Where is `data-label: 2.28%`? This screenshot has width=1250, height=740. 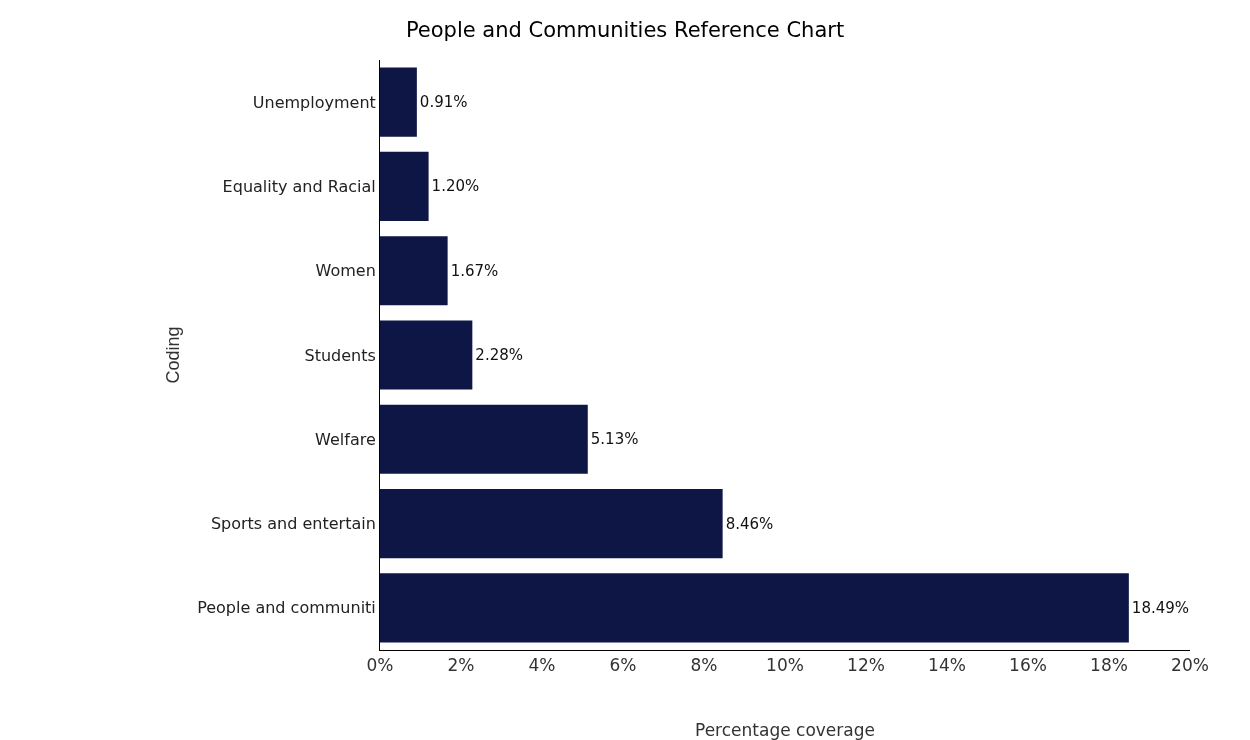
data-label: 2.28% is located at coordinates (499, 355).